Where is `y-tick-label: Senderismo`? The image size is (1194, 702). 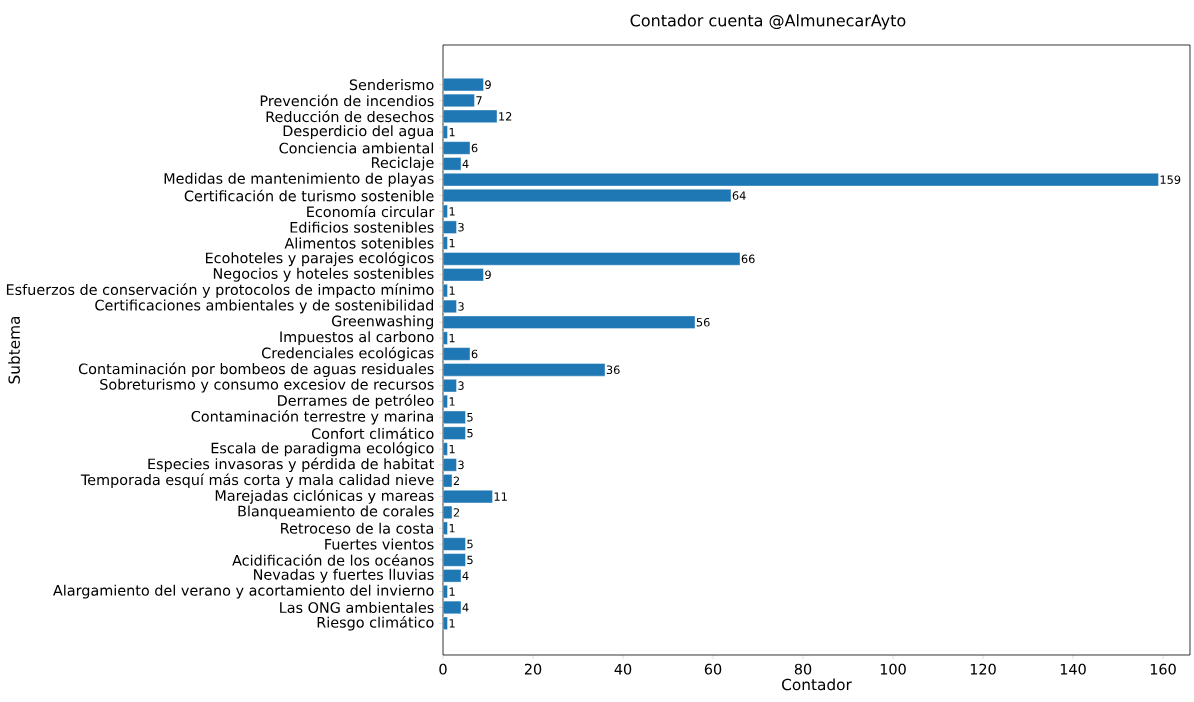 y-tick-label: Senderismo is located at coordinates (391, 85).